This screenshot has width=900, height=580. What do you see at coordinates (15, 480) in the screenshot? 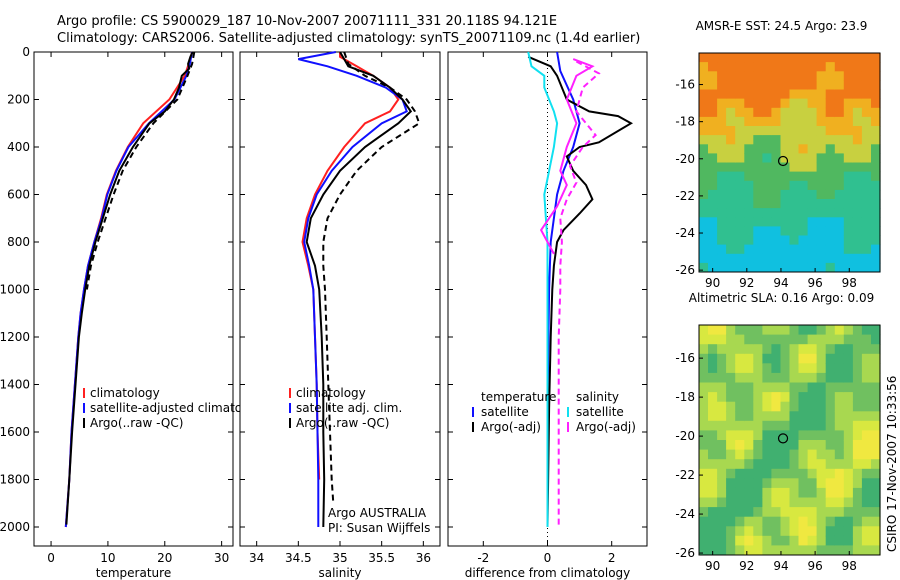
I see `y-tick-label: 1800` at bounding box center [15, 480].